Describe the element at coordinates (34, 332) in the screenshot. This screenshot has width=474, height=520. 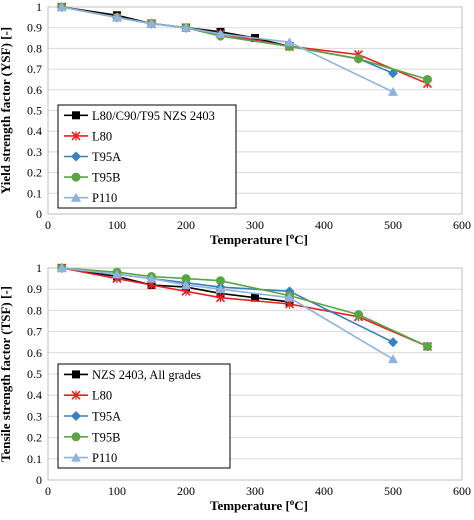
I see `y-tick-label: 0.7` at that location.